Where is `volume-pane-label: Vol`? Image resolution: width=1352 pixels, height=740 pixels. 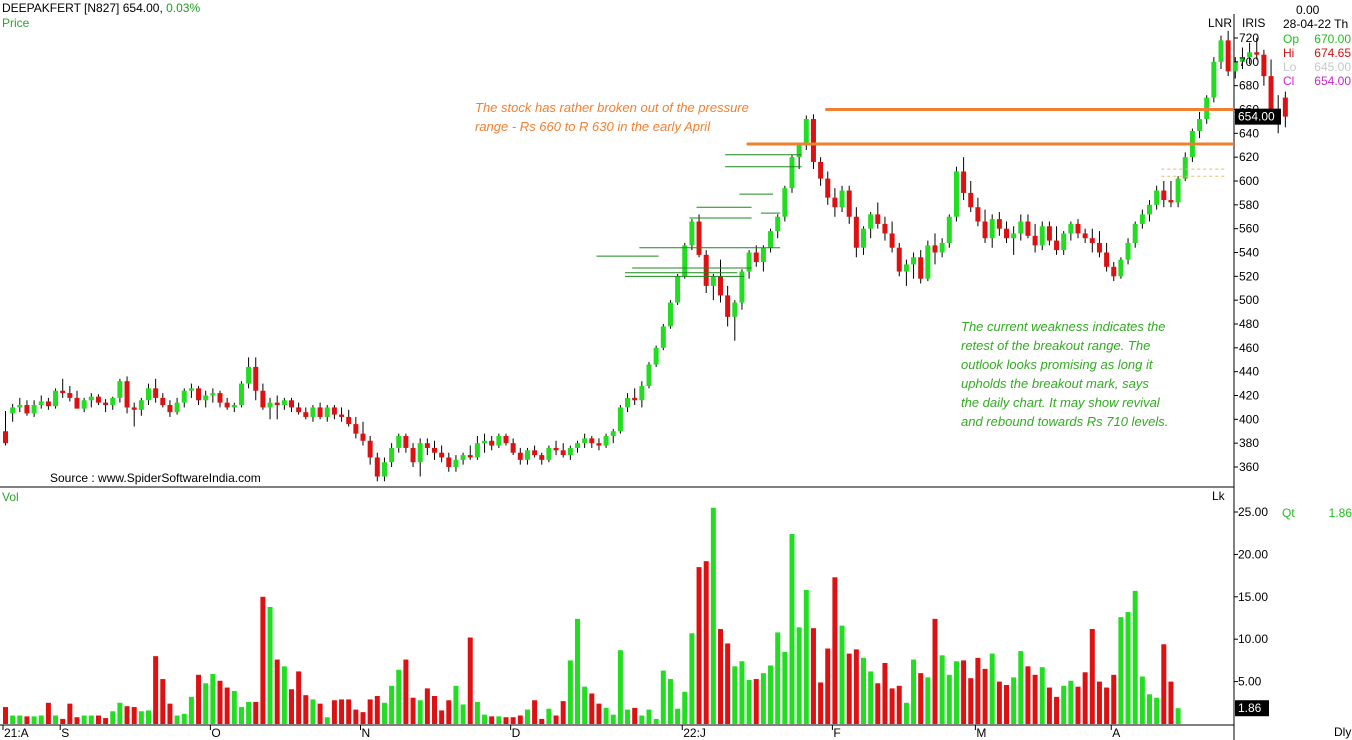
volume-pane-label: Vol is located at coordinates (10, 497).